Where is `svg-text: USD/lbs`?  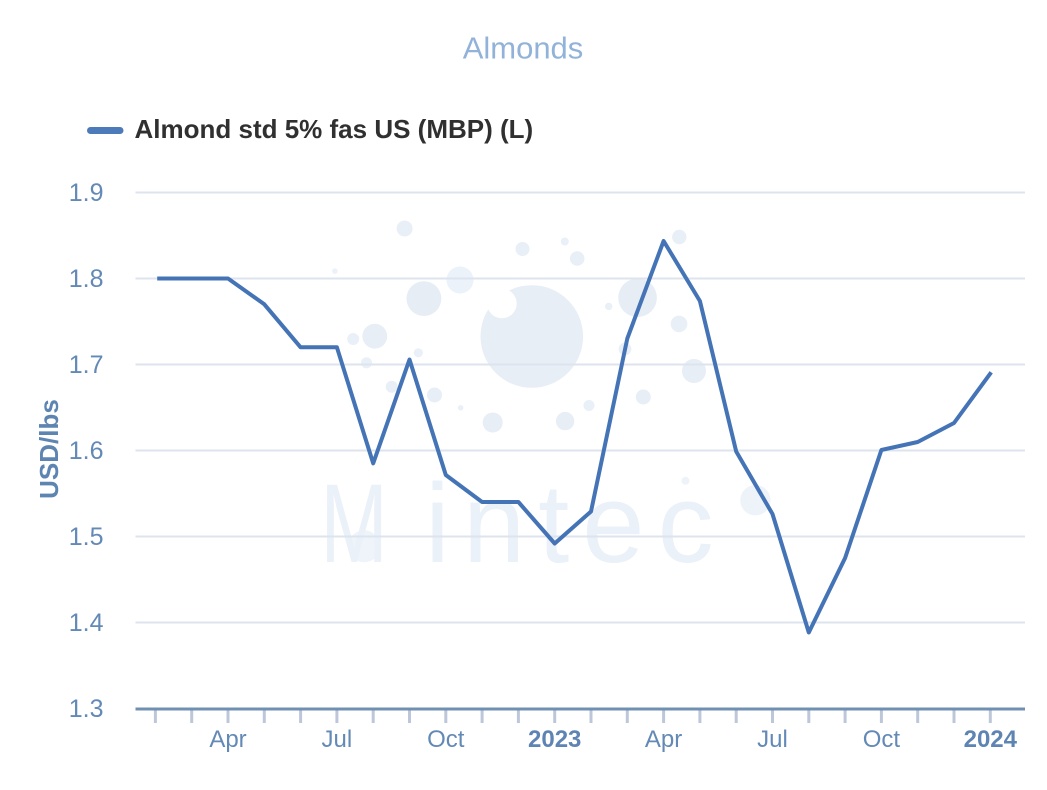 svg-text: USD/lbs is located at coordinates (49, 449).